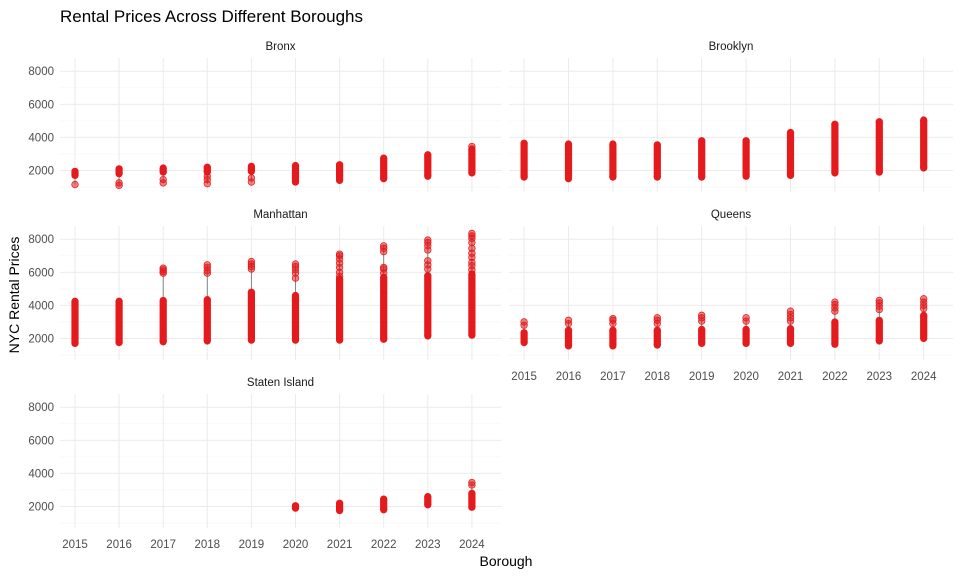 The width and height of the screenshot is (960, 576). Describe the element at coordinates (613, 377) in the screenshot. I see `x-tick-label: 2017` at that location.